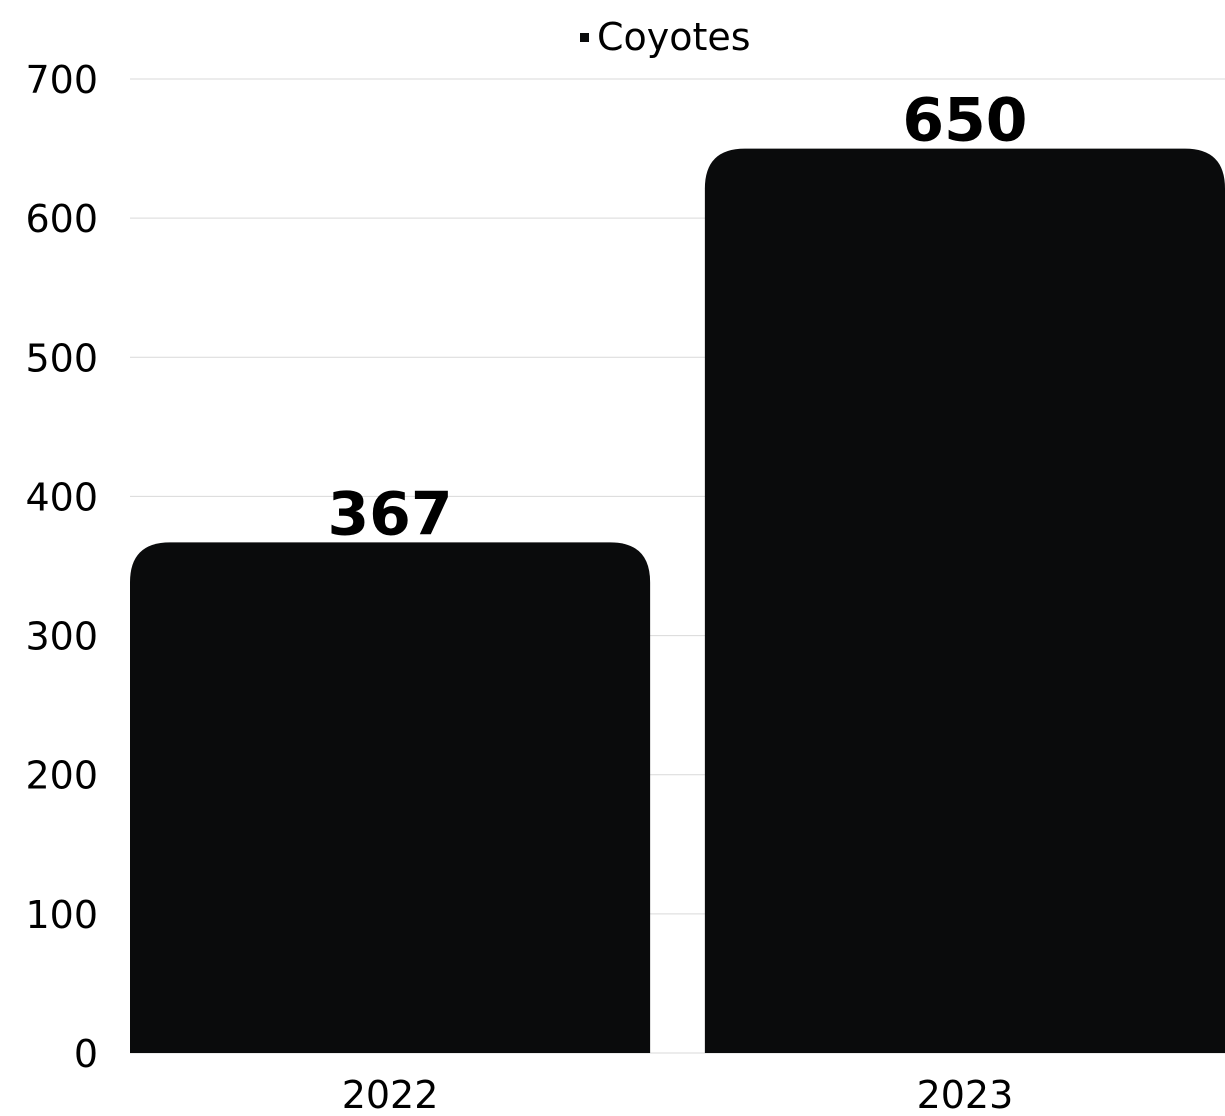 The width and height of the screenshot is (1225, 1116). I want to click on legend: Coyotes, so click(665, 37).